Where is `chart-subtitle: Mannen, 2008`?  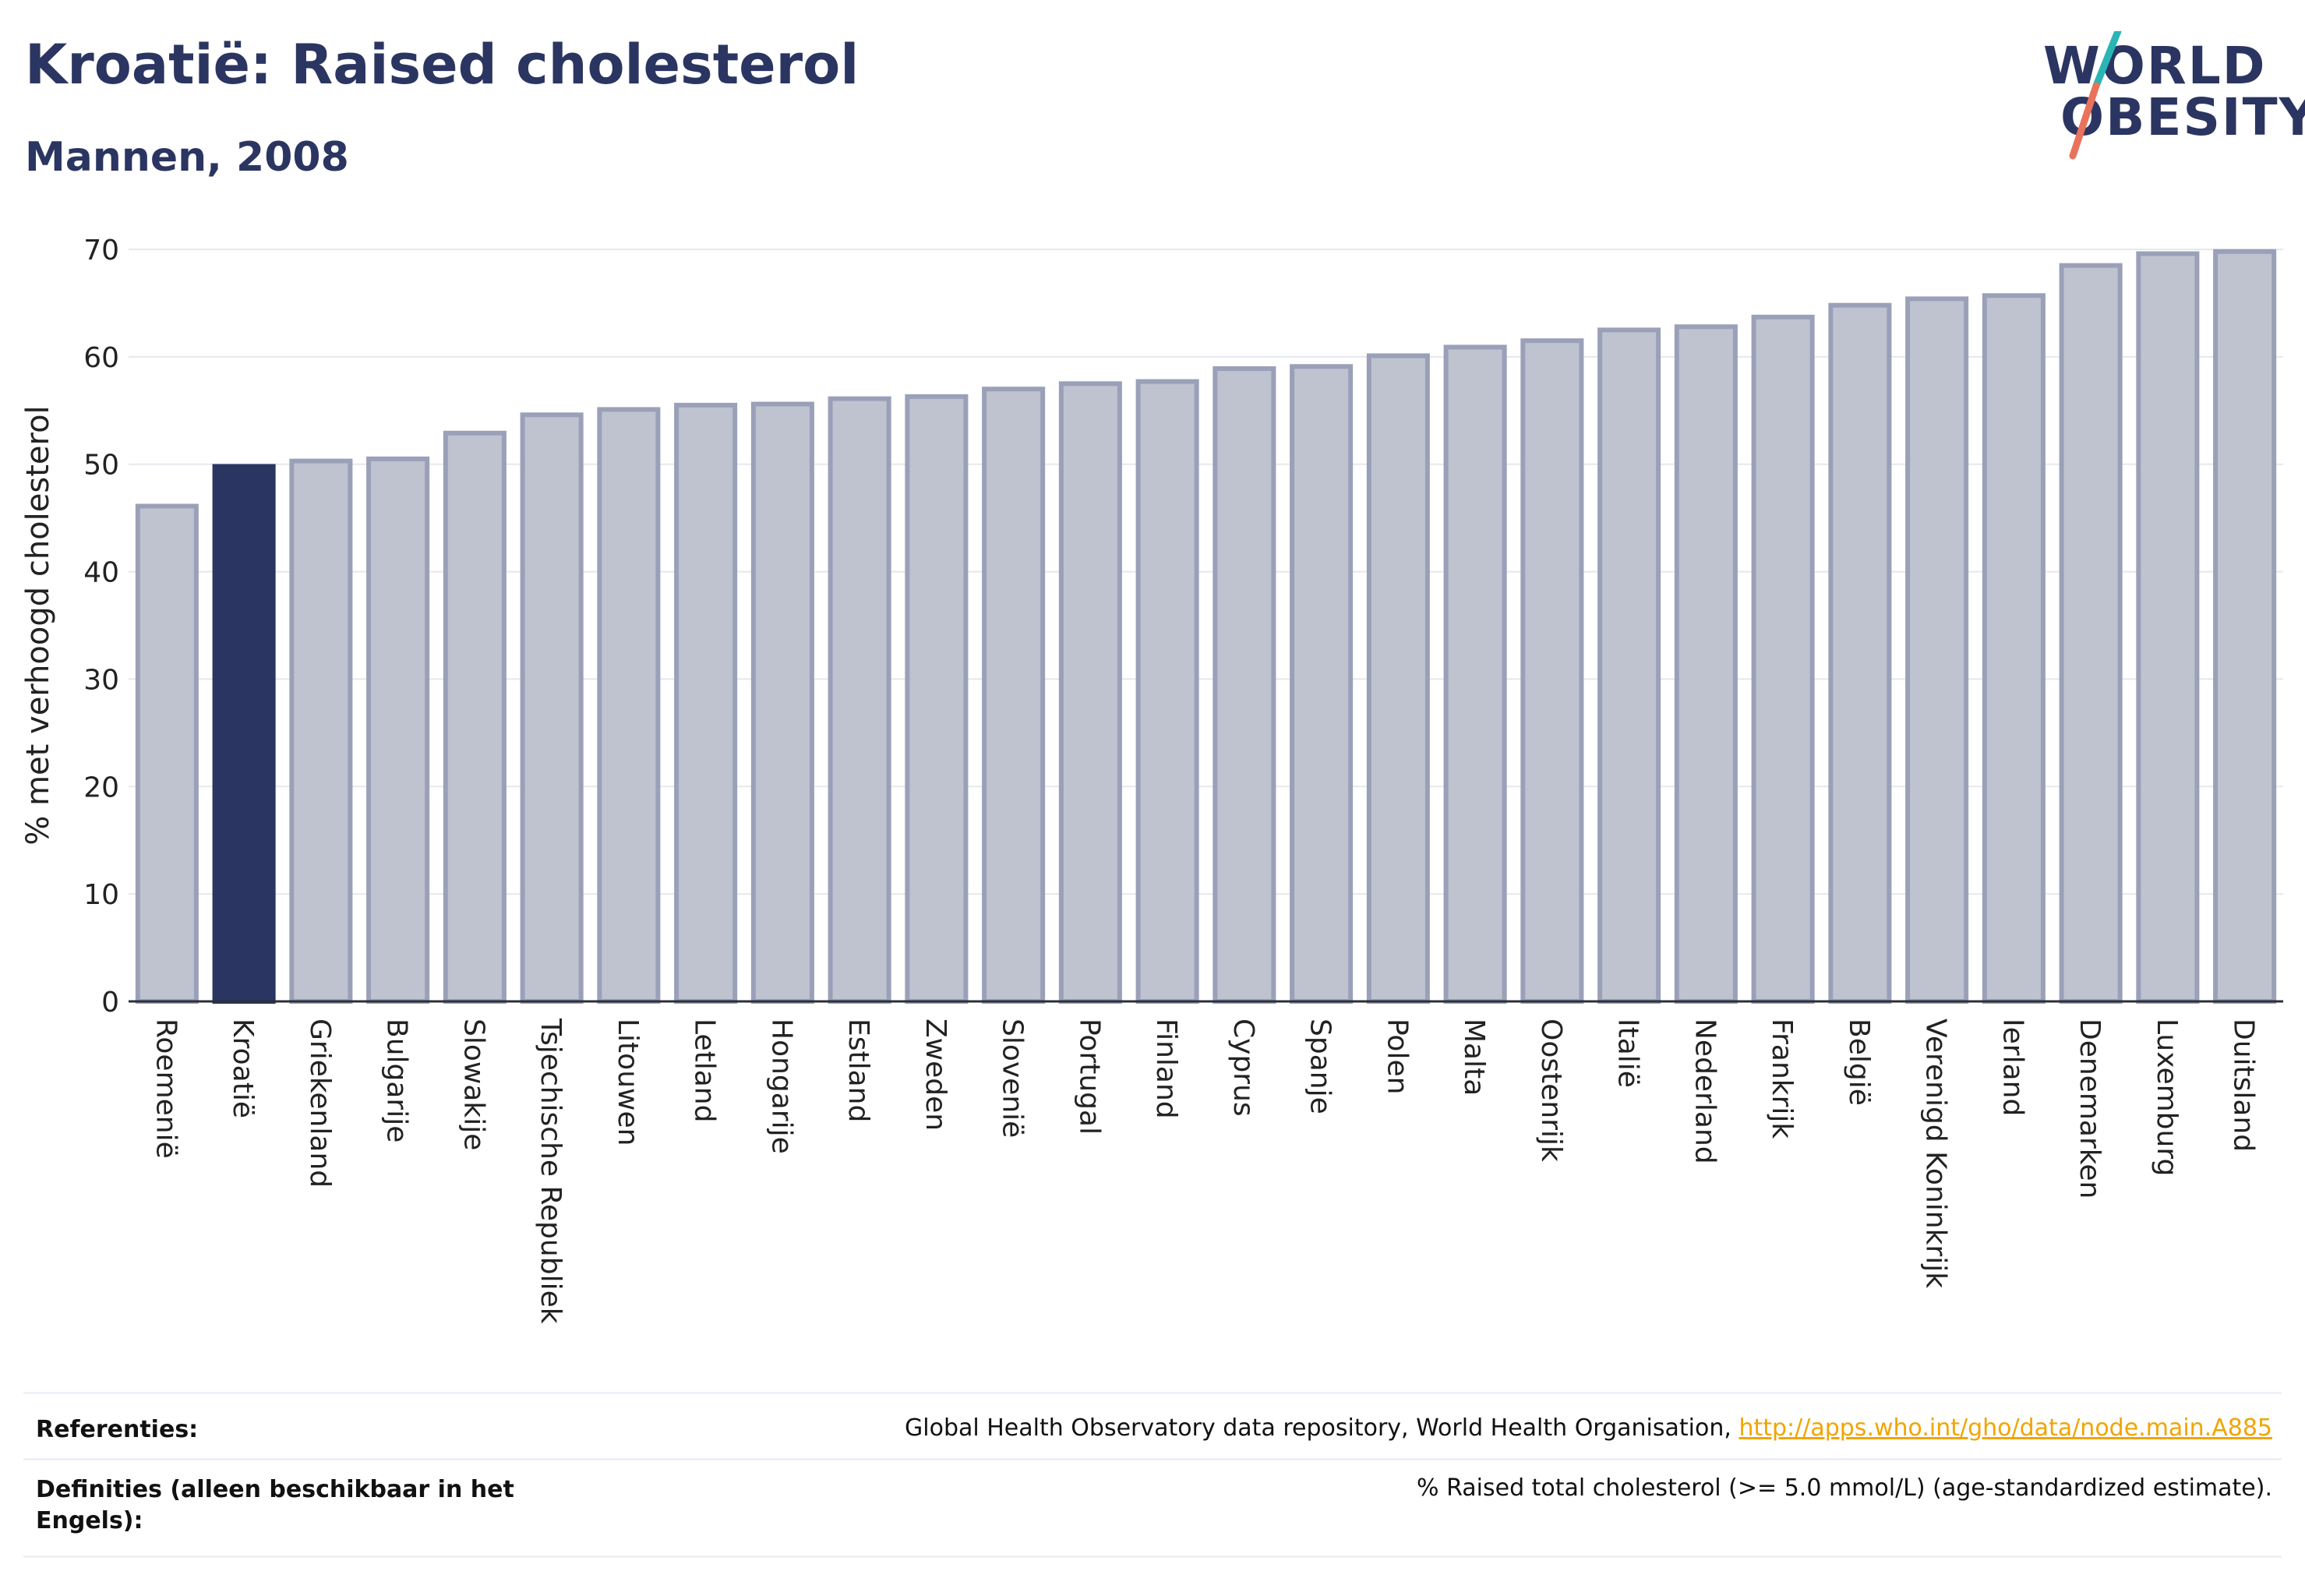 chart-subtitle: Mannen, 2008 is located at coordinates (187, 157).